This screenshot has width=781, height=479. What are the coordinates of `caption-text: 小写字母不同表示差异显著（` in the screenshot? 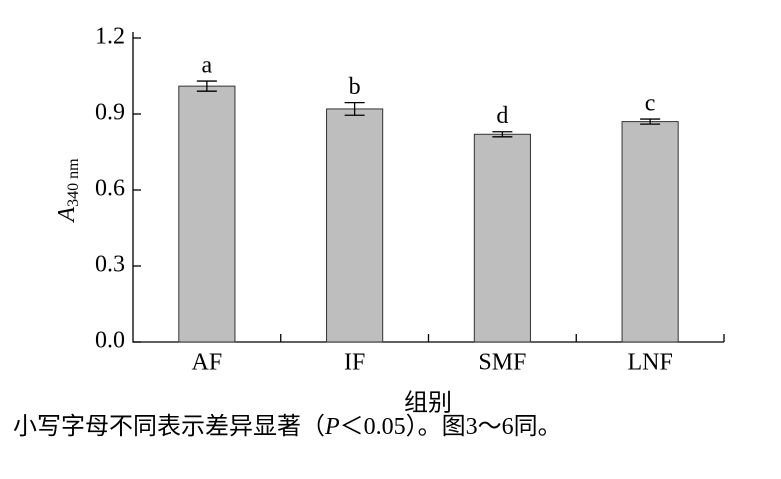 It's located at (169, 426).